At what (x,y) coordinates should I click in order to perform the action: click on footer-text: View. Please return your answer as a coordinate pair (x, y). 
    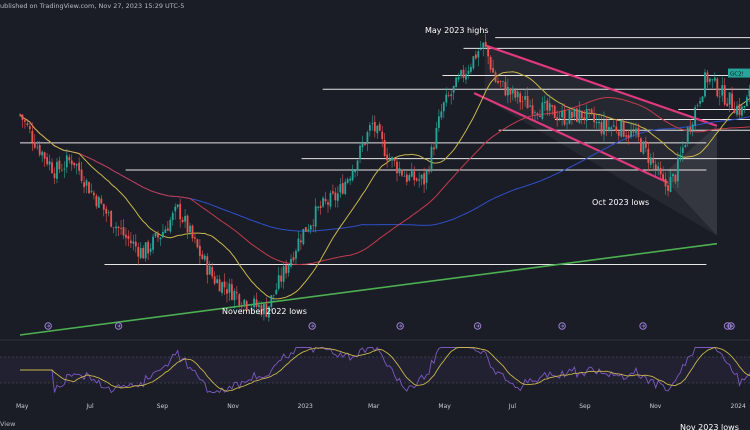
    Looking at the image, I should click on (8, 424).